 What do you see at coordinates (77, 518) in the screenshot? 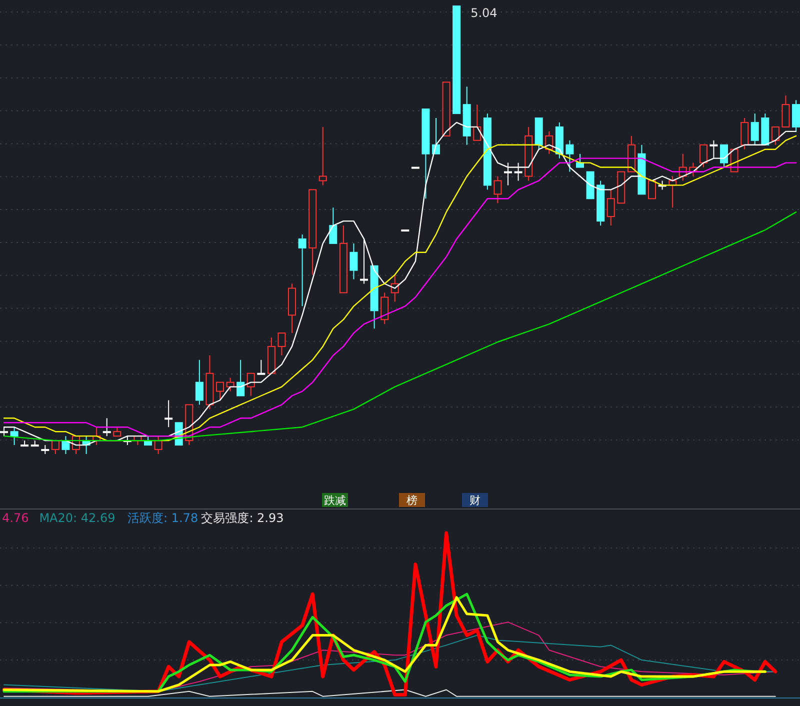
I see `text: MA20: 42.69` at bounding box center [77, 518].